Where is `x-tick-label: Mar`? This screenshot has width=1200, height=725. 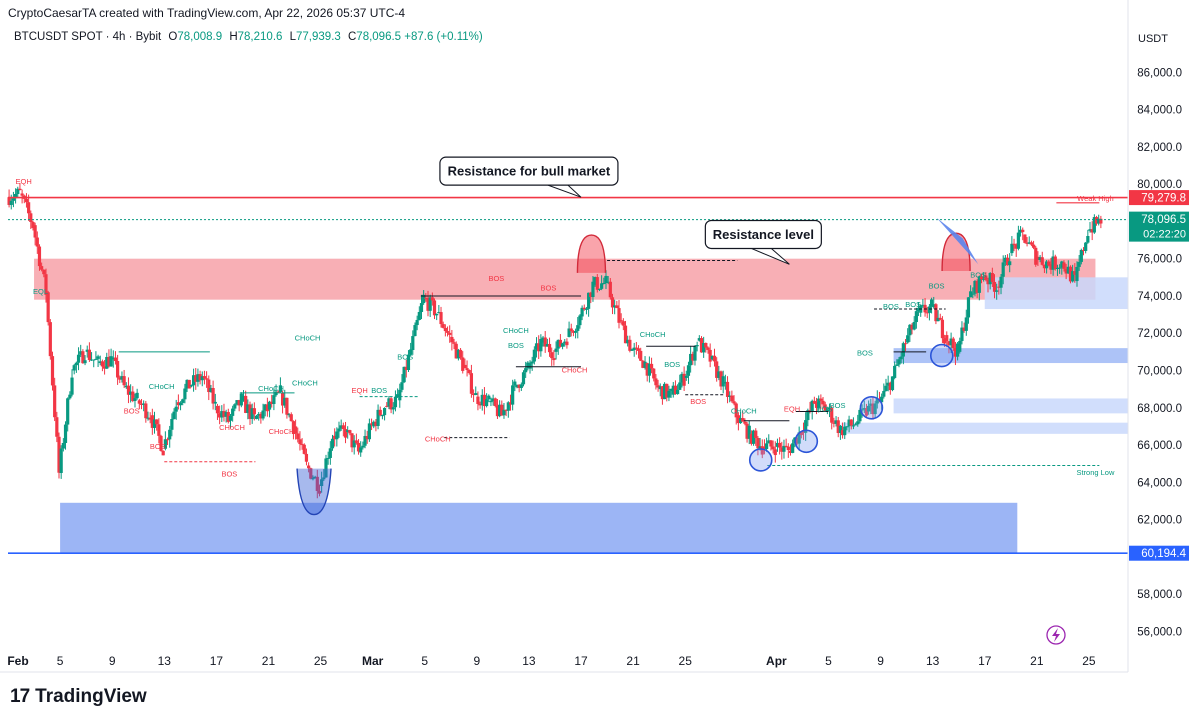
x-tick-label: Mar is located at coordinates (373, 661).